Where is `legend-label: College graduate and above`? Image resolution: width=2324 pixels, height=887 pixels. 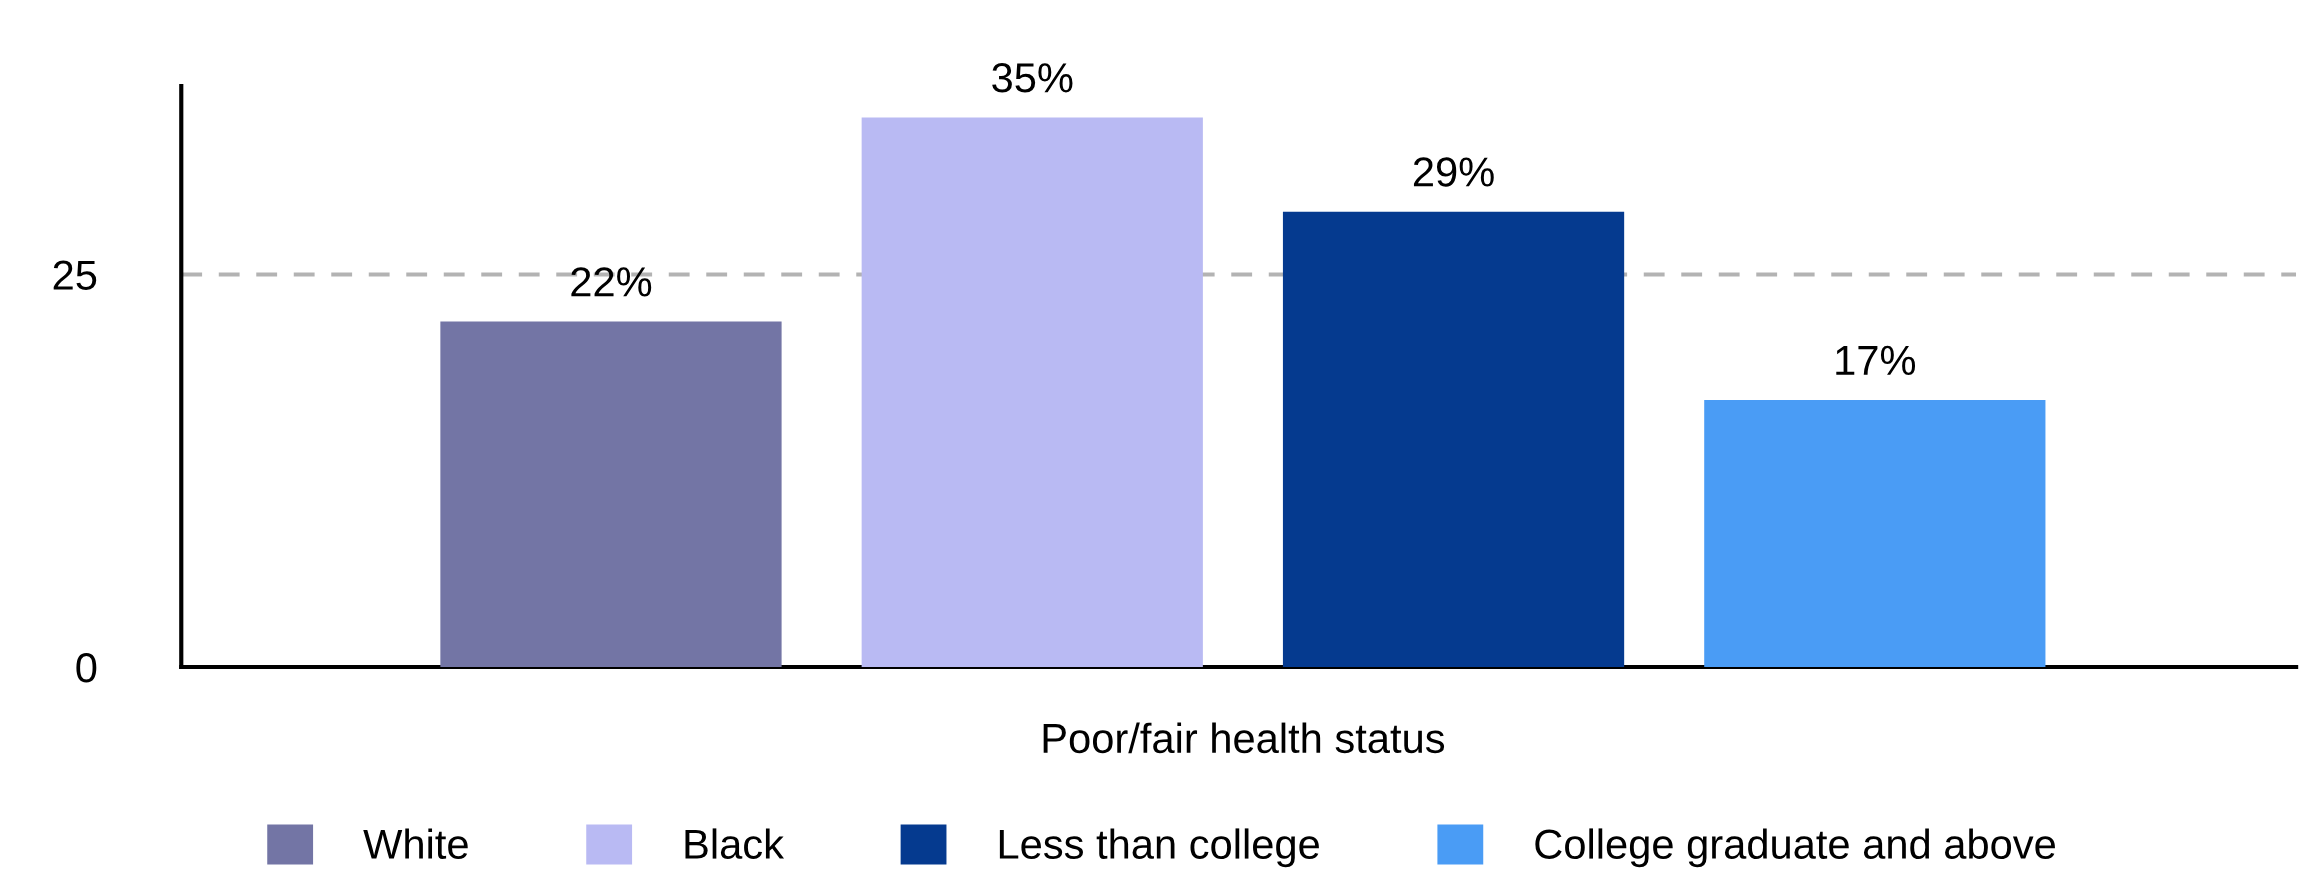 legend-label: College graduate and above is located at coordinates (1795, 848).